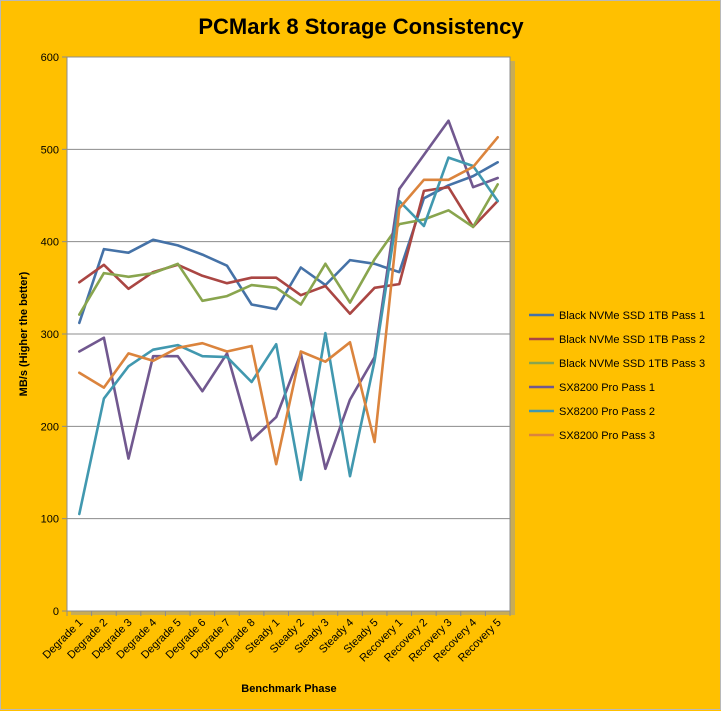 The image size is (721, 711). What do you see at coordinates (288, 689) in the screenshot?
I see `x-axis-label: Benchmark Phase` at bounding box center [288, 689].